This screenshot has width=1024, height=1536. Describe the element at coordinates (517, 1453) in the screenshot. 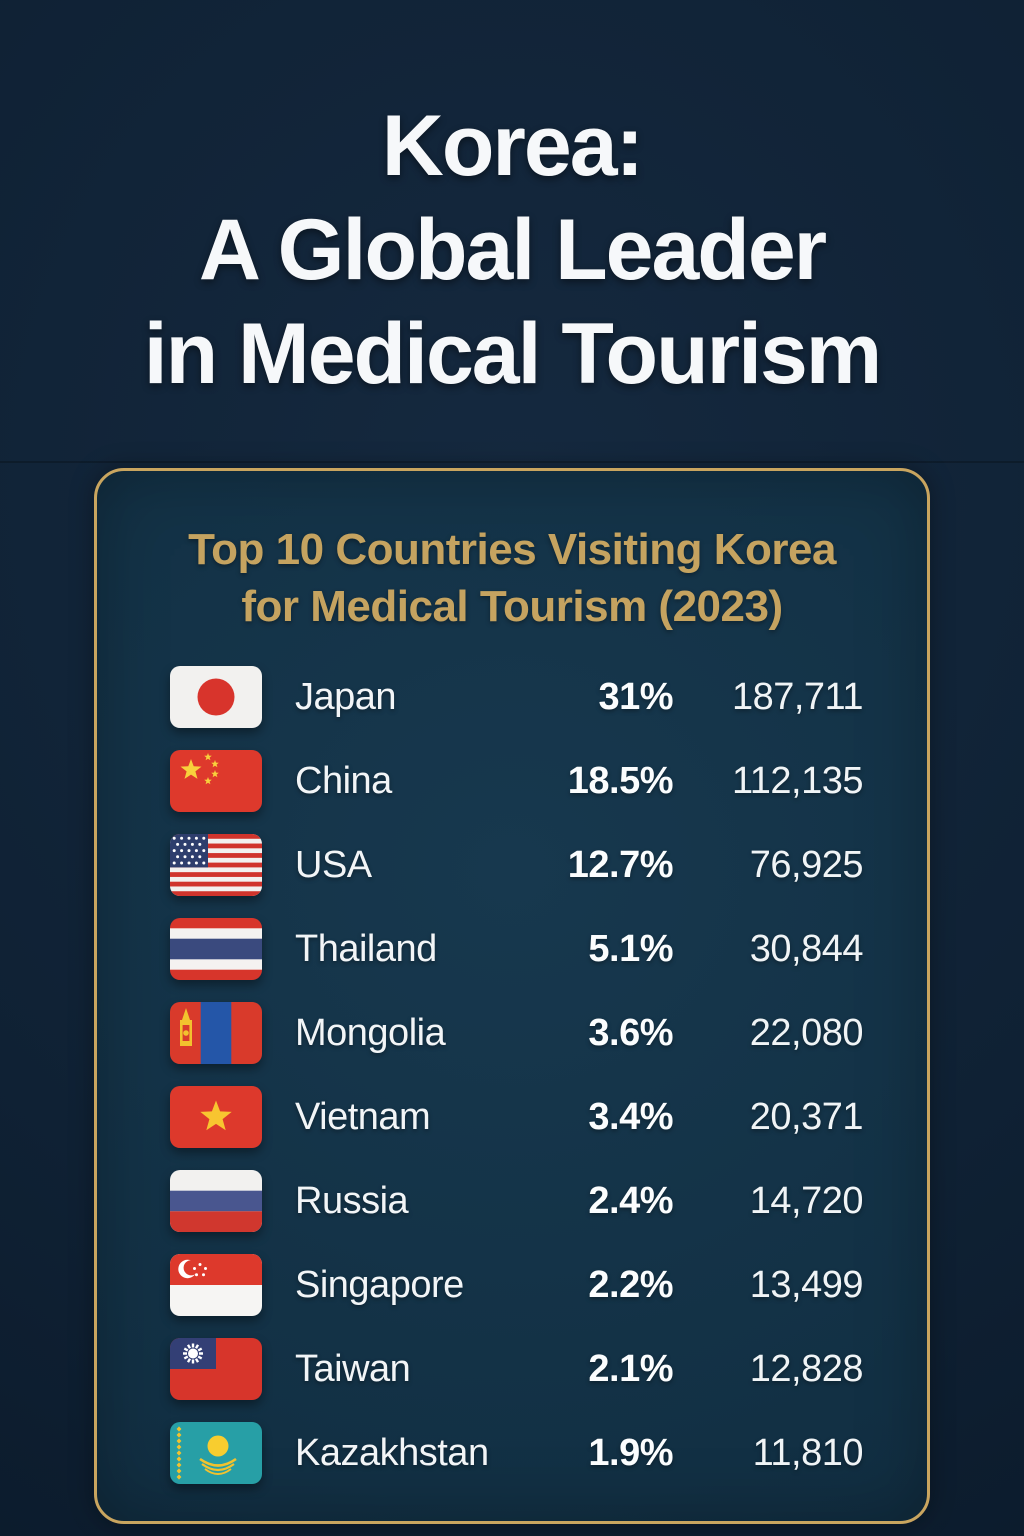

I see `table-row: Kazakhstan 1.9% 11,810` at that location.